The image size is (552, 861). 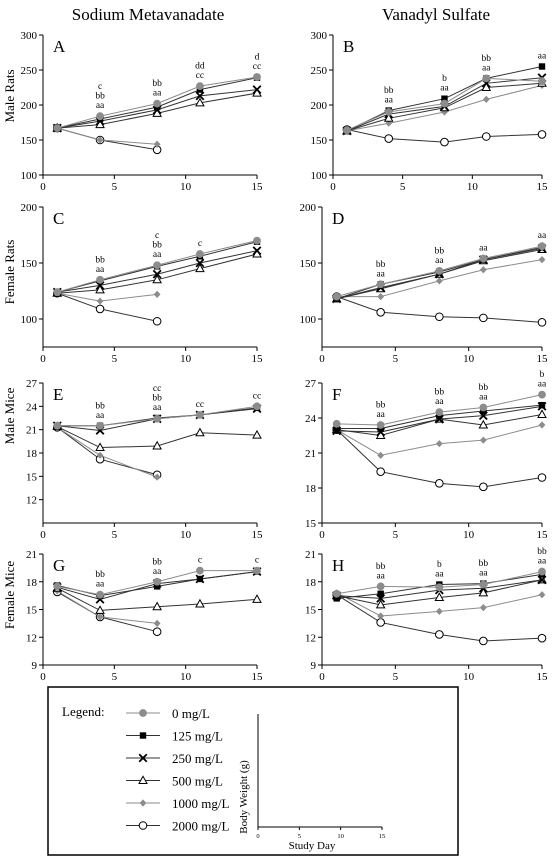 What do you see at coordinates (310, 638) in the screenshot?
I see `y-tick-label: 12` at bounding box center [310, 638].